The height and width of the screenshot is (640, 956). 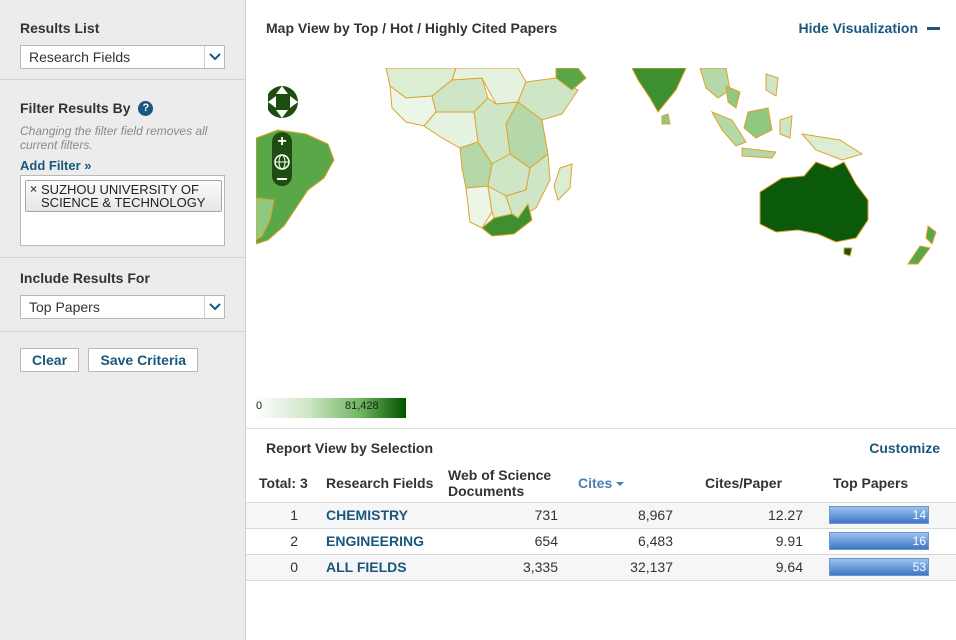 I want to click on legend-gradient, so click(x=331, y=408).